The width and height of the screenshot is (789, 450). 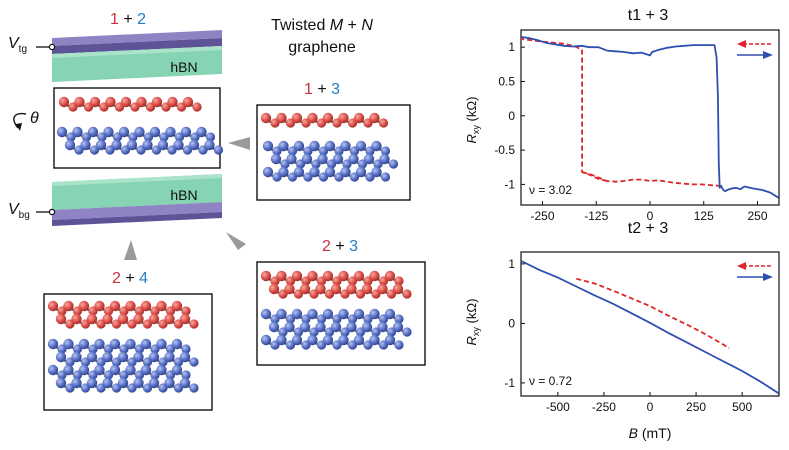 What do you see at coordinates (141, 19) in the screenshot?
I see `stack-label-b: 2` at bounding box center [141, 19].